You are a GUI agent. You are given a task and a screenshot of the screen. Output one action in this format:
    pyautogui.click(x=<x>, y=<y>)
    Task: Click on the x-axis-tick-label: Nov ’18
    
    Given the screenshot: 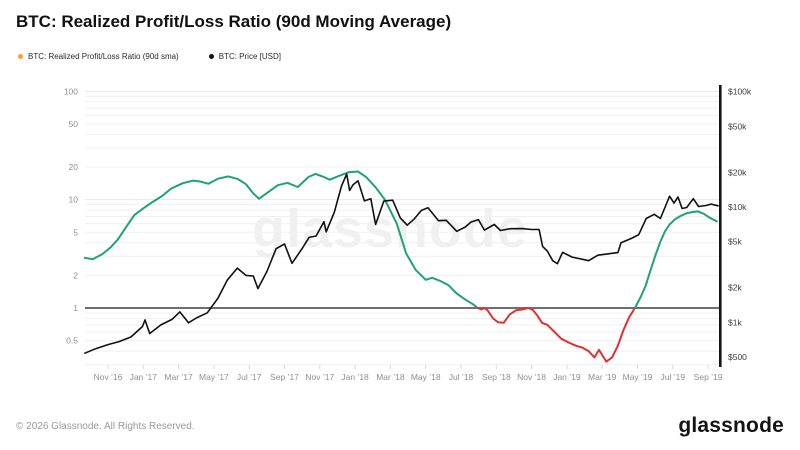 What is the action you would take?
    pyautogui.click(x=531, y=377)
    